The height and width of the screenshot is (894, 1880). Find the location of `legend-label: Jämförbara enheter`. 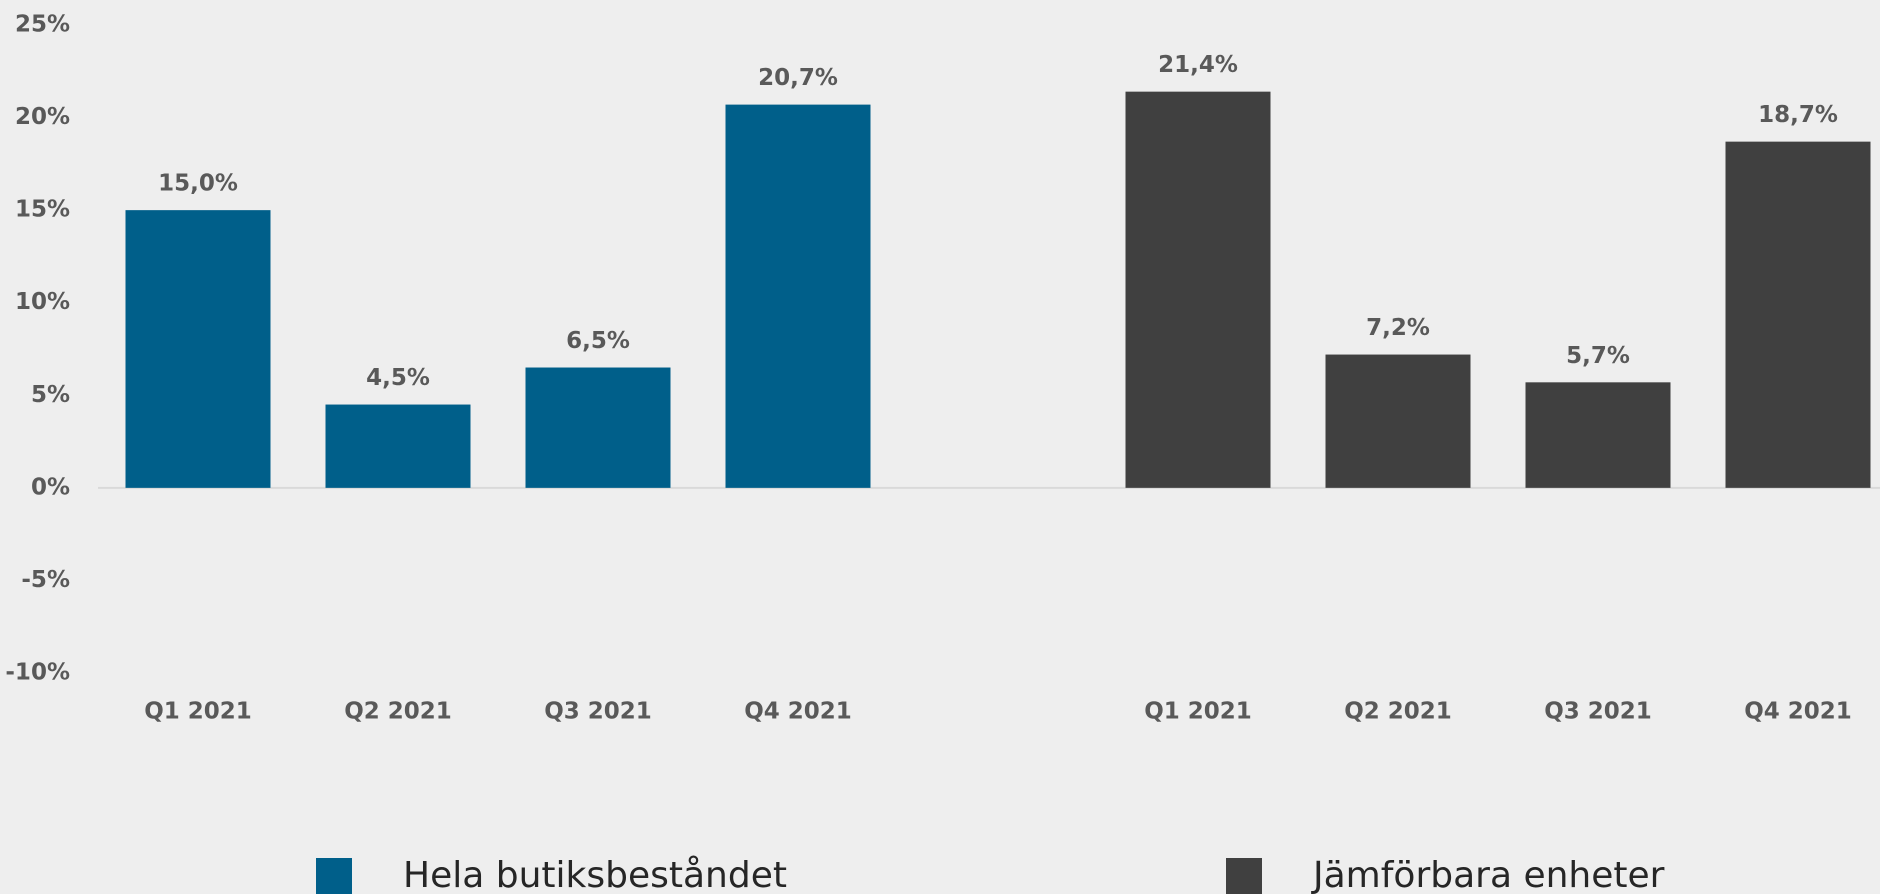

legend-label: Jämförbara enheter is located at coordinates (1488, 874).